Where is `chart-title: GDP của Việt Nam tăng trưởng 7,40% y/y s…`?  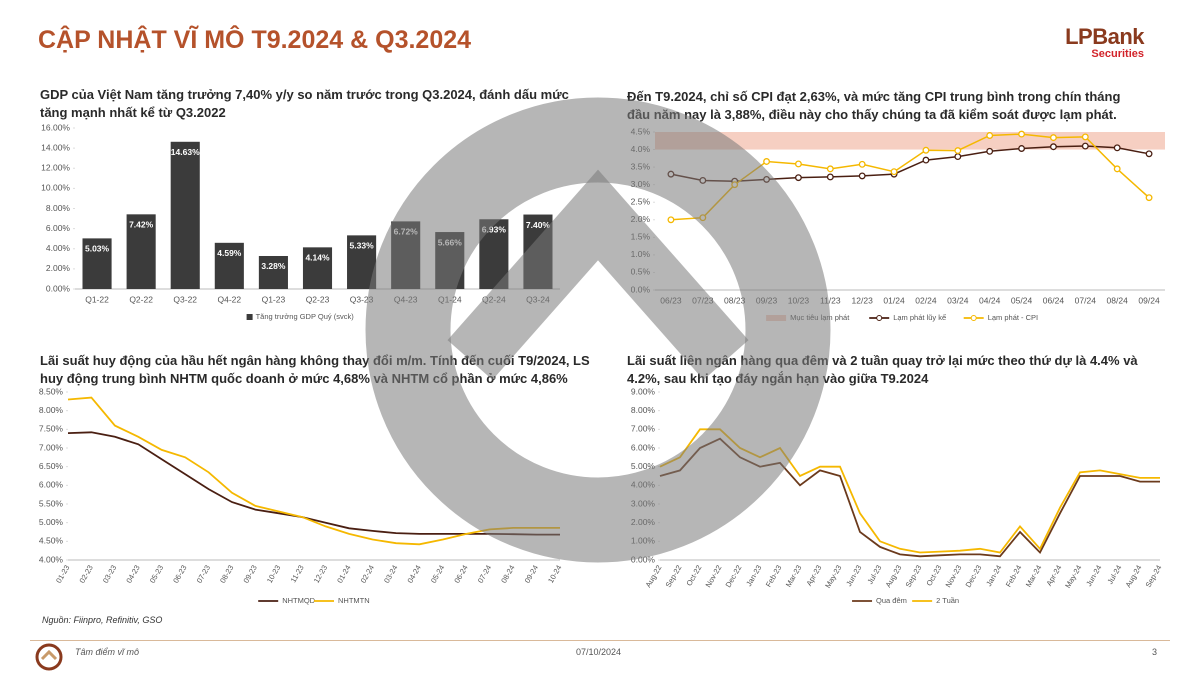
chart-title: GDP của Việt Nam tăng trưởng 7,40% y/y s… is located at coordinates (304, 103).